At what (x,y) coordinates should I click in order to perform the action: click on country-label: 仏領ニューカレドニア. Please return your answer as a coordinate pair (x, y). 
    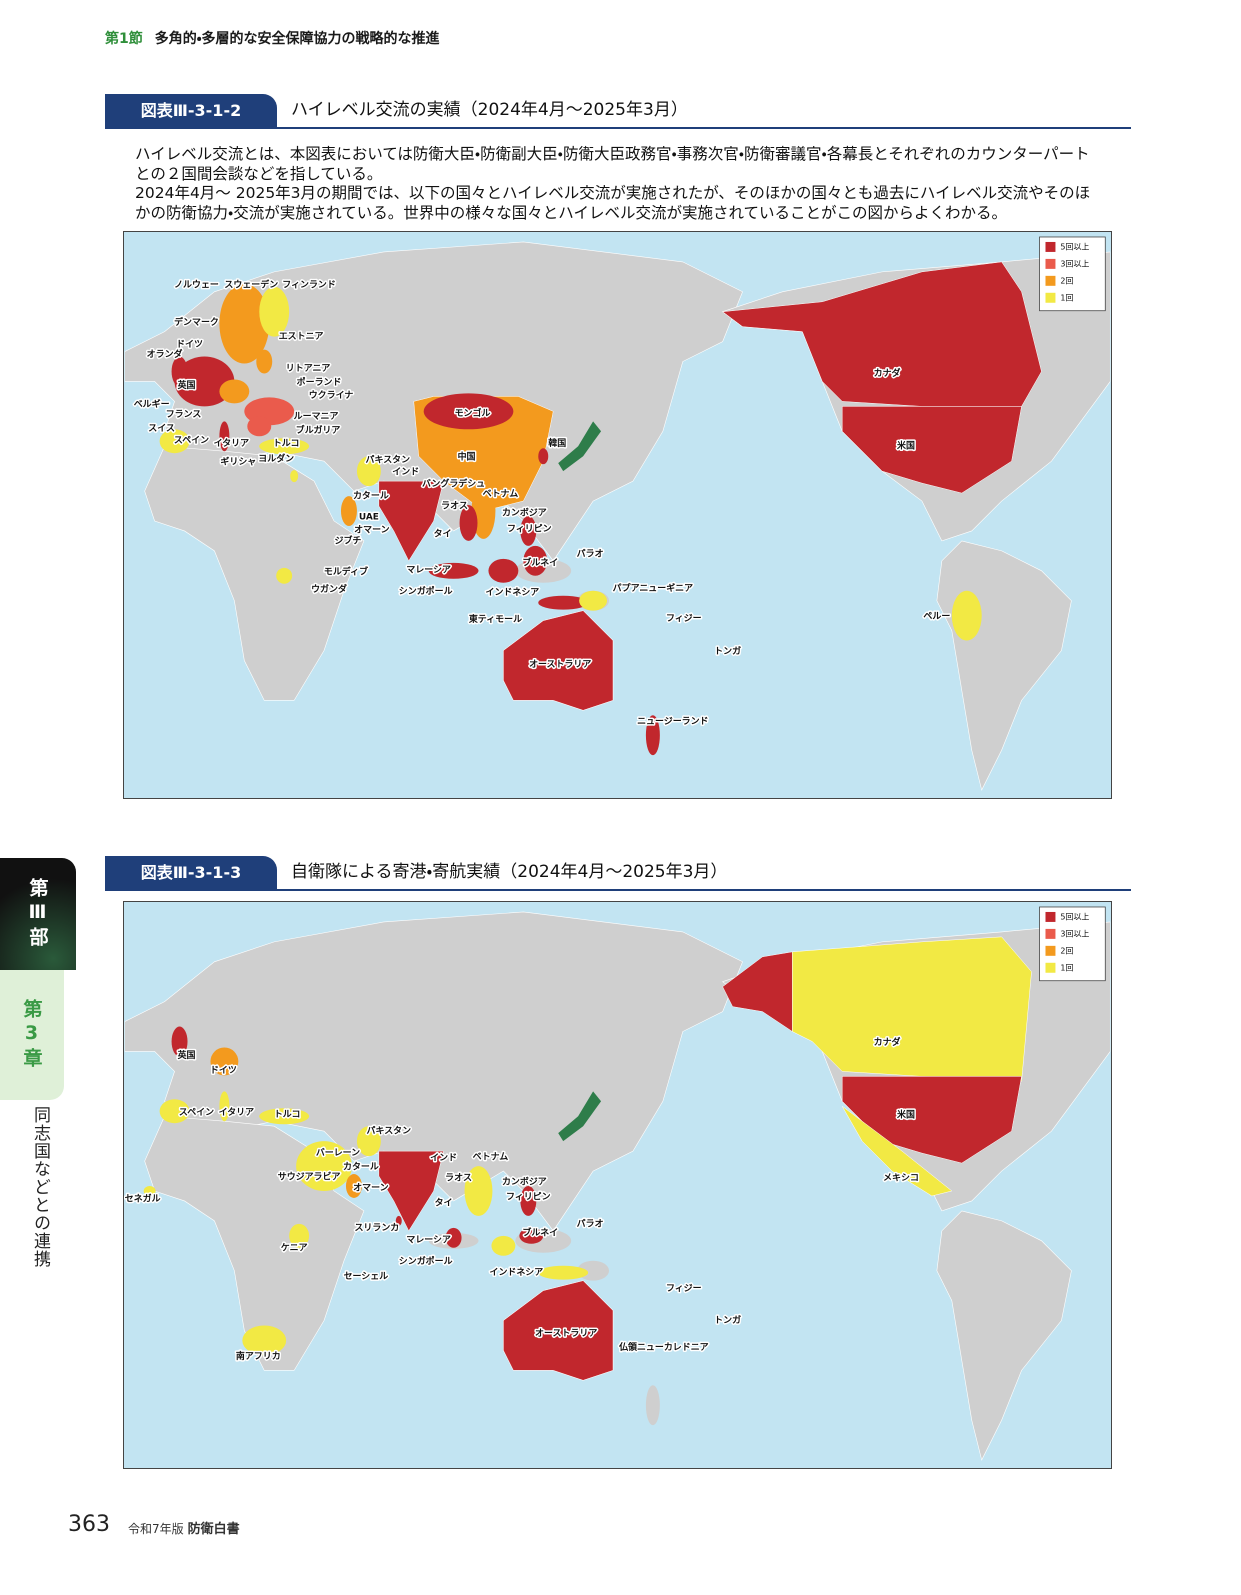
    Looking at the image, I should click on (663, 1347).